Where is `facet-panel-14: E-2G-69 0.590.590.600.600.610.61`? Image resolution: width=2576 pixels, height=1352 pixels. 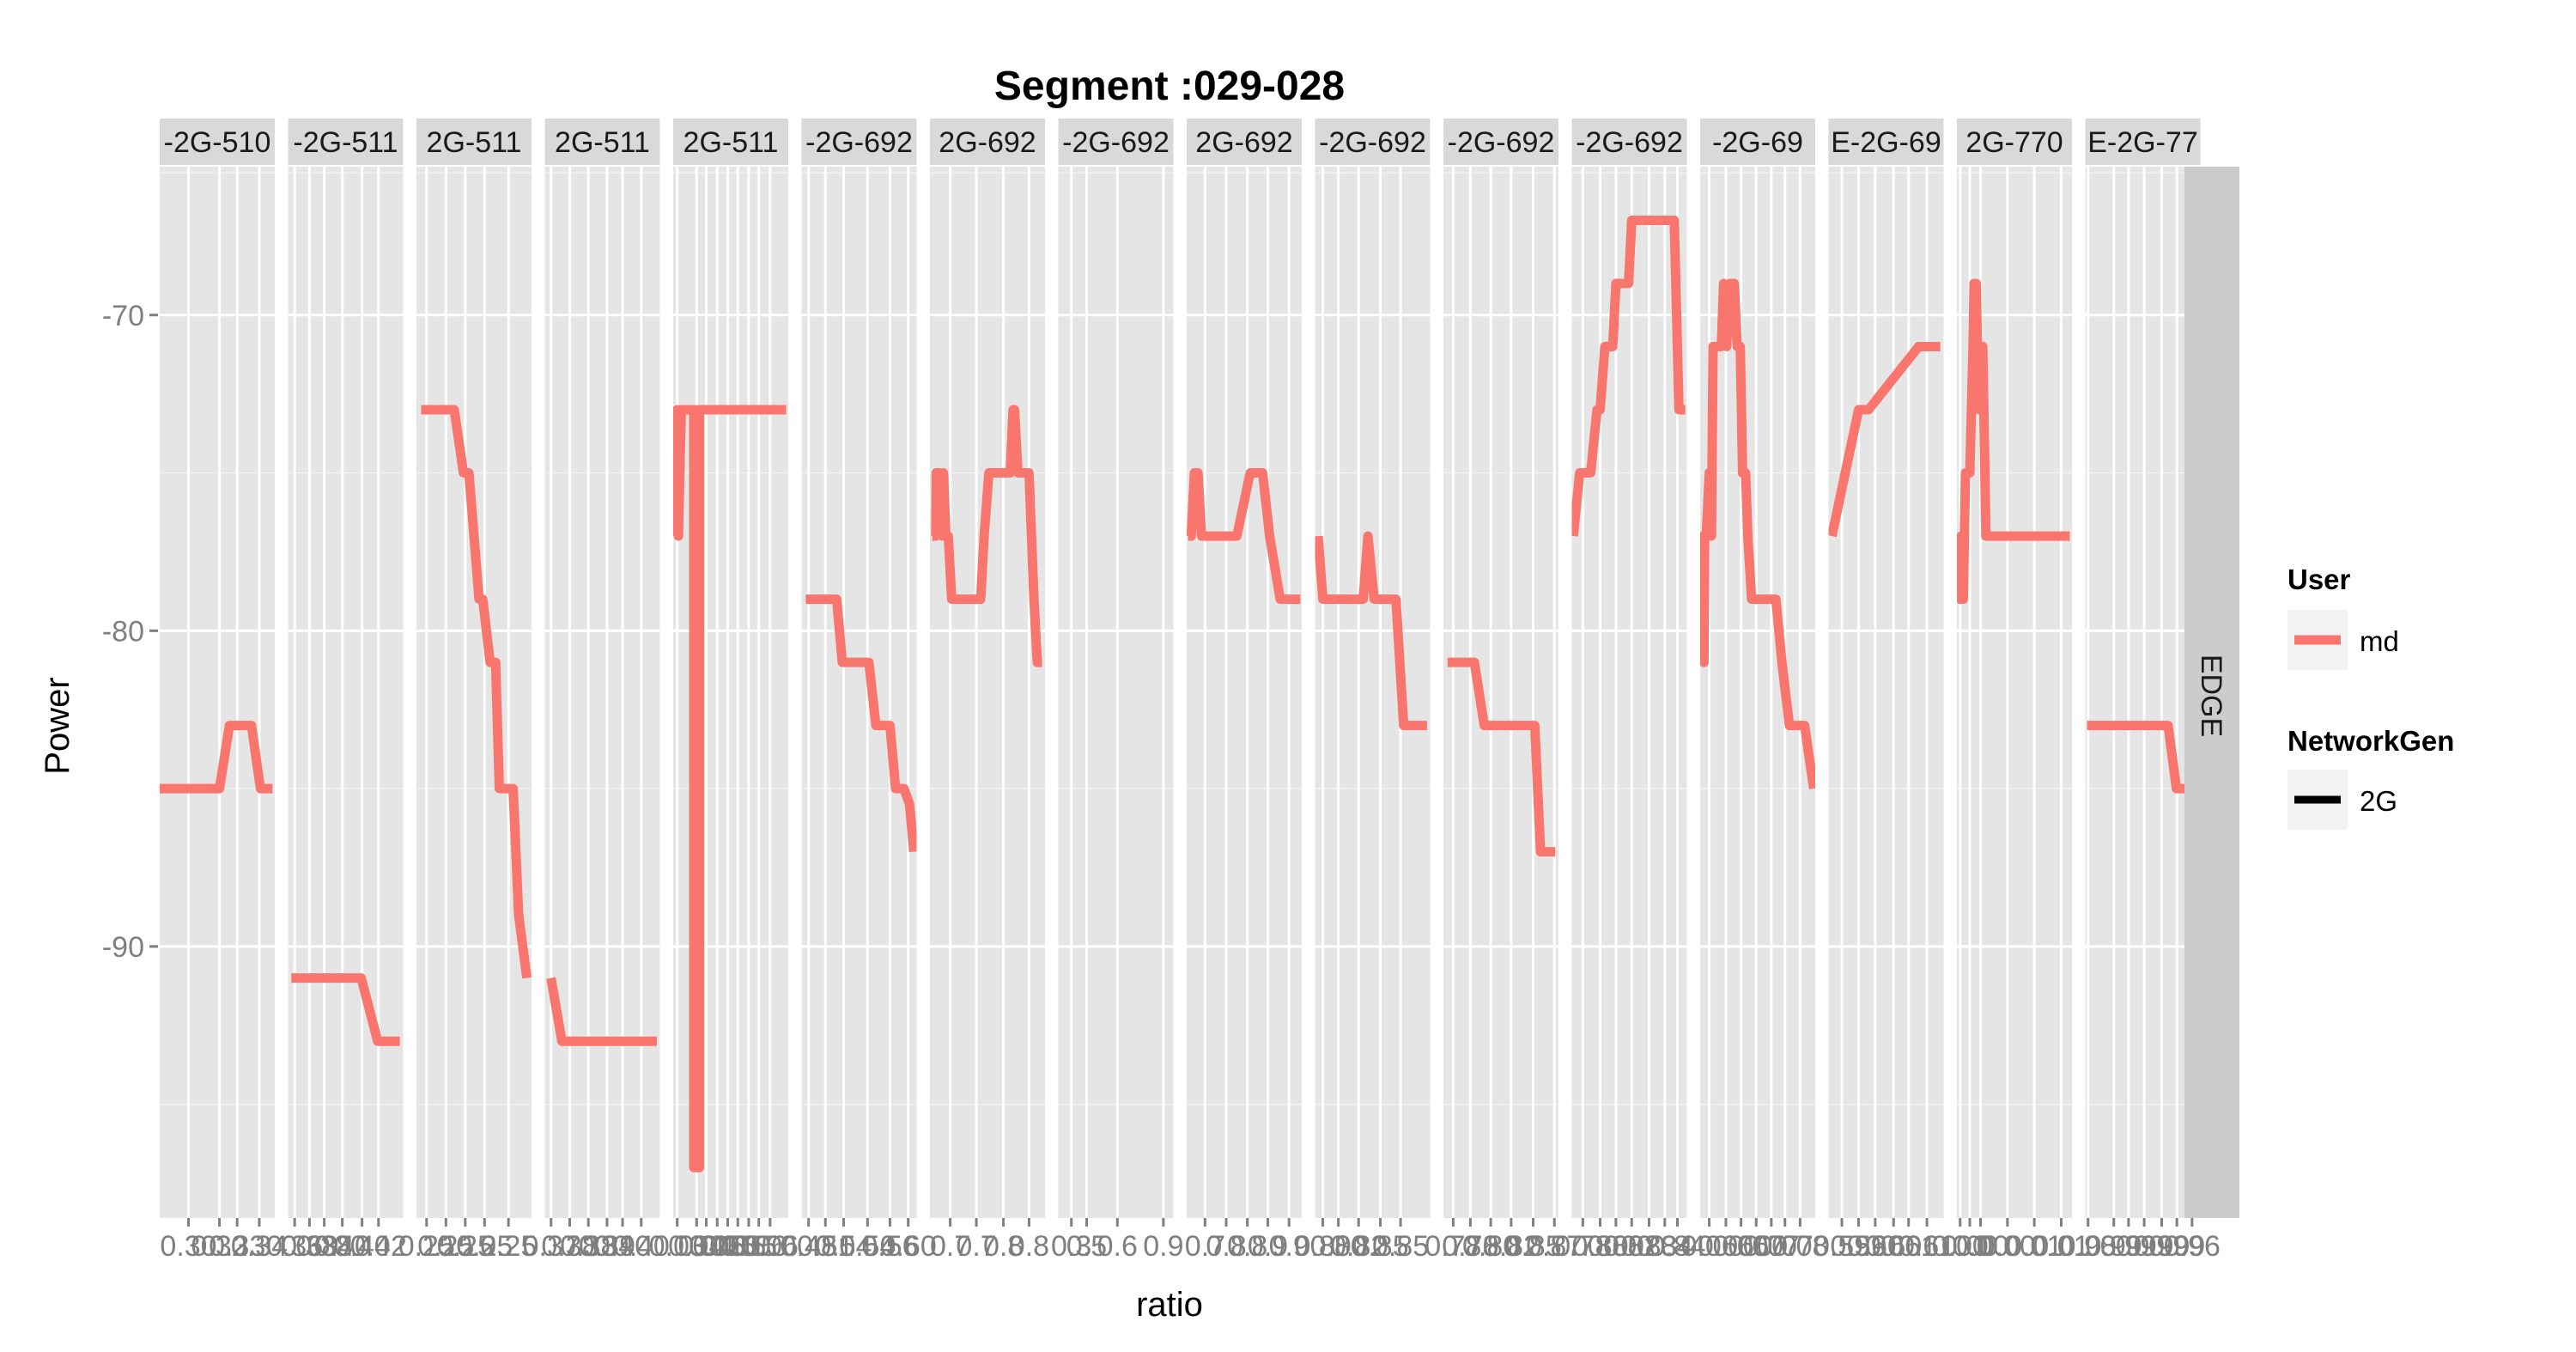
facet-panel-14: E-2G-69 0.590.590.600.600.610.61 is located at coordinates (1885, 691).